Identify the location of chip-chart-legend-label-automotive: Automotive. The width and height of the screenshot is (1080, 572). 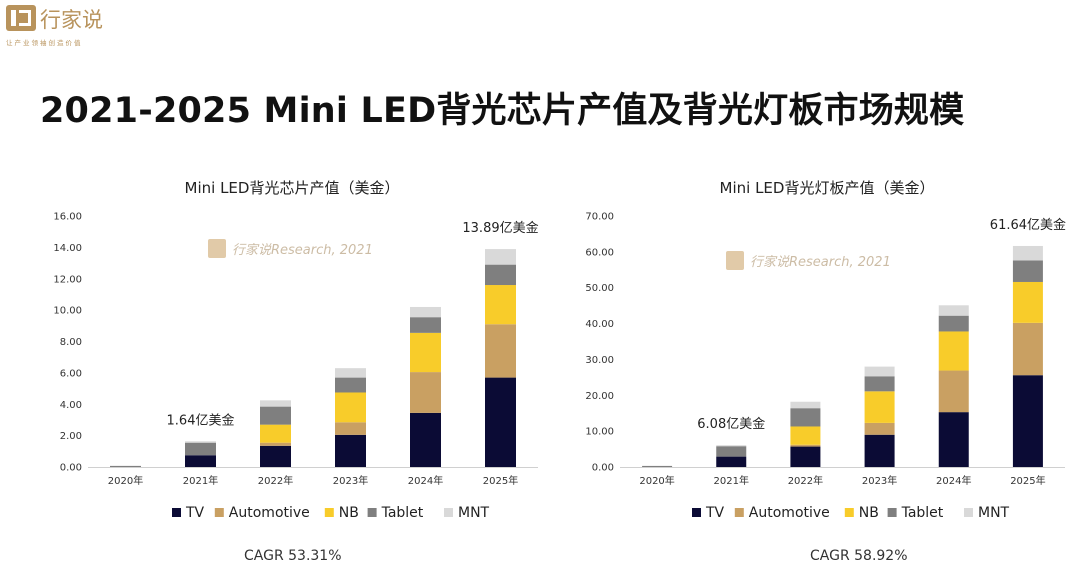
(269, 513).